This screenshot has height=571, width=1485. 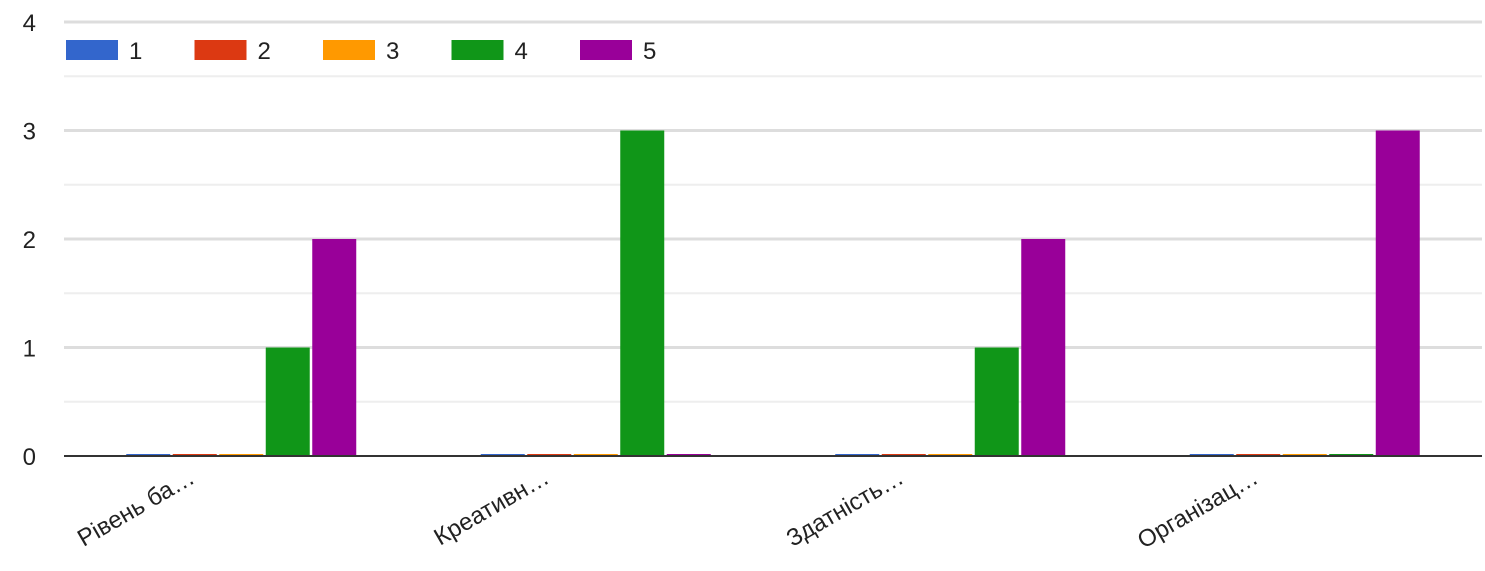 I want to click on y-axis-ticks: 0 1 2 3 4, so click(x=29, y=240).